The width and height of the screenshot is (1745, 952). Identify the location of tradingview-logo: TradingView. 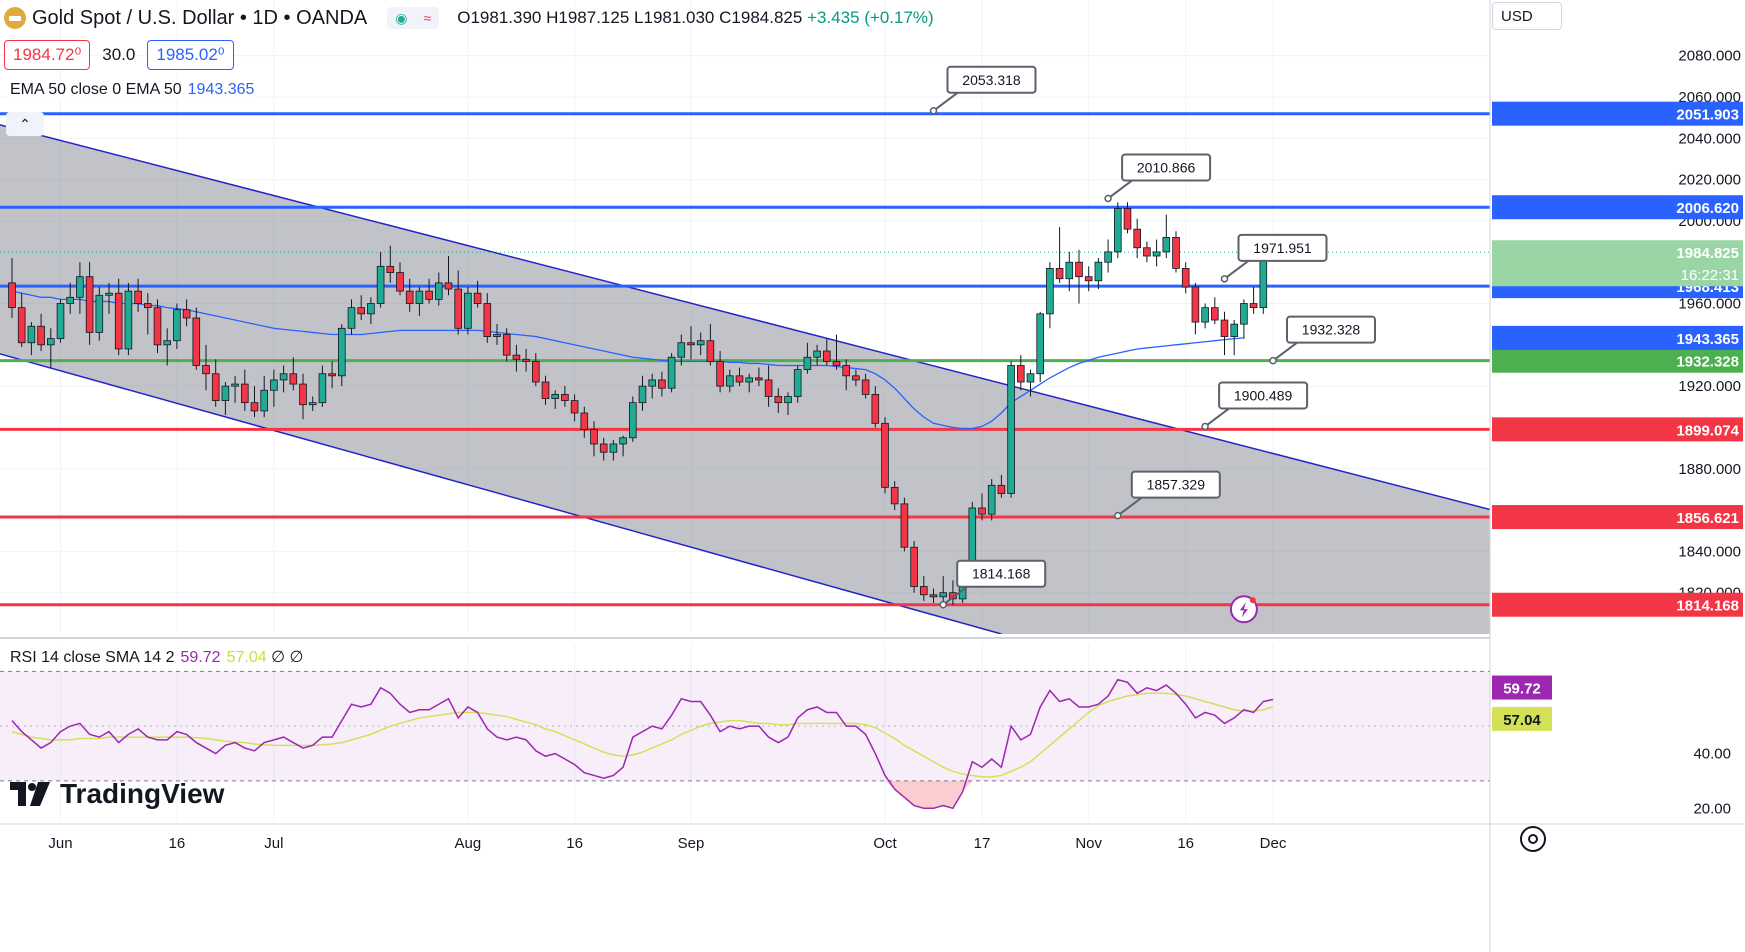
(117, 794).